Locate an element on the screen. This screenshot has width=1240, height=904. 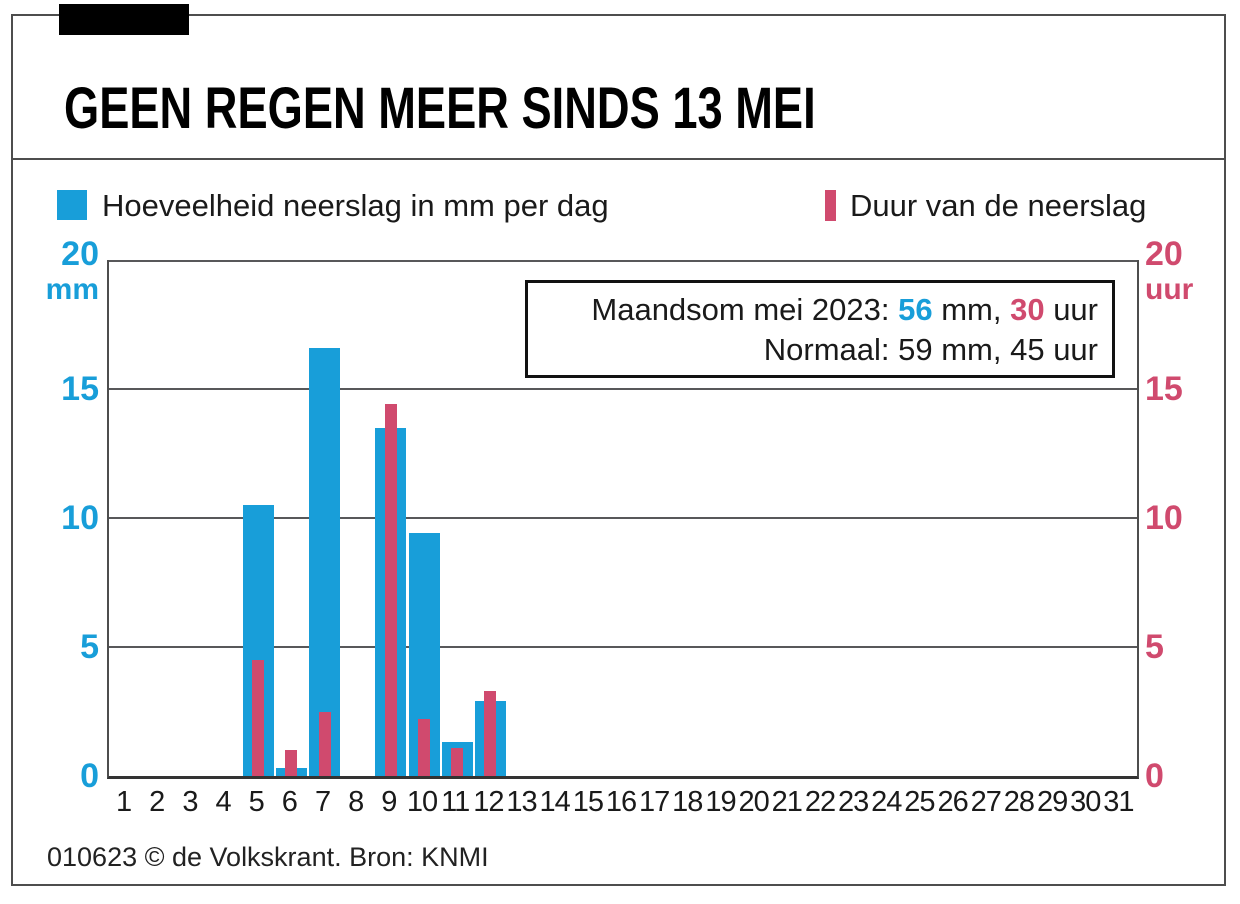
x-tick-21: 21 is located at coordinates (787, 802).